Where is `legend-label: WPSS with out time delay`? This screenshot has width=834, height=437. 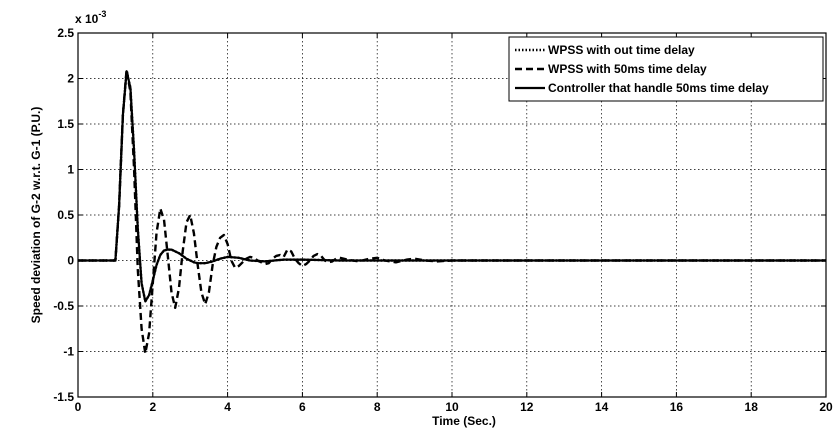
legend-label: WPSS with out time delay is located at coordinates (621, 50).